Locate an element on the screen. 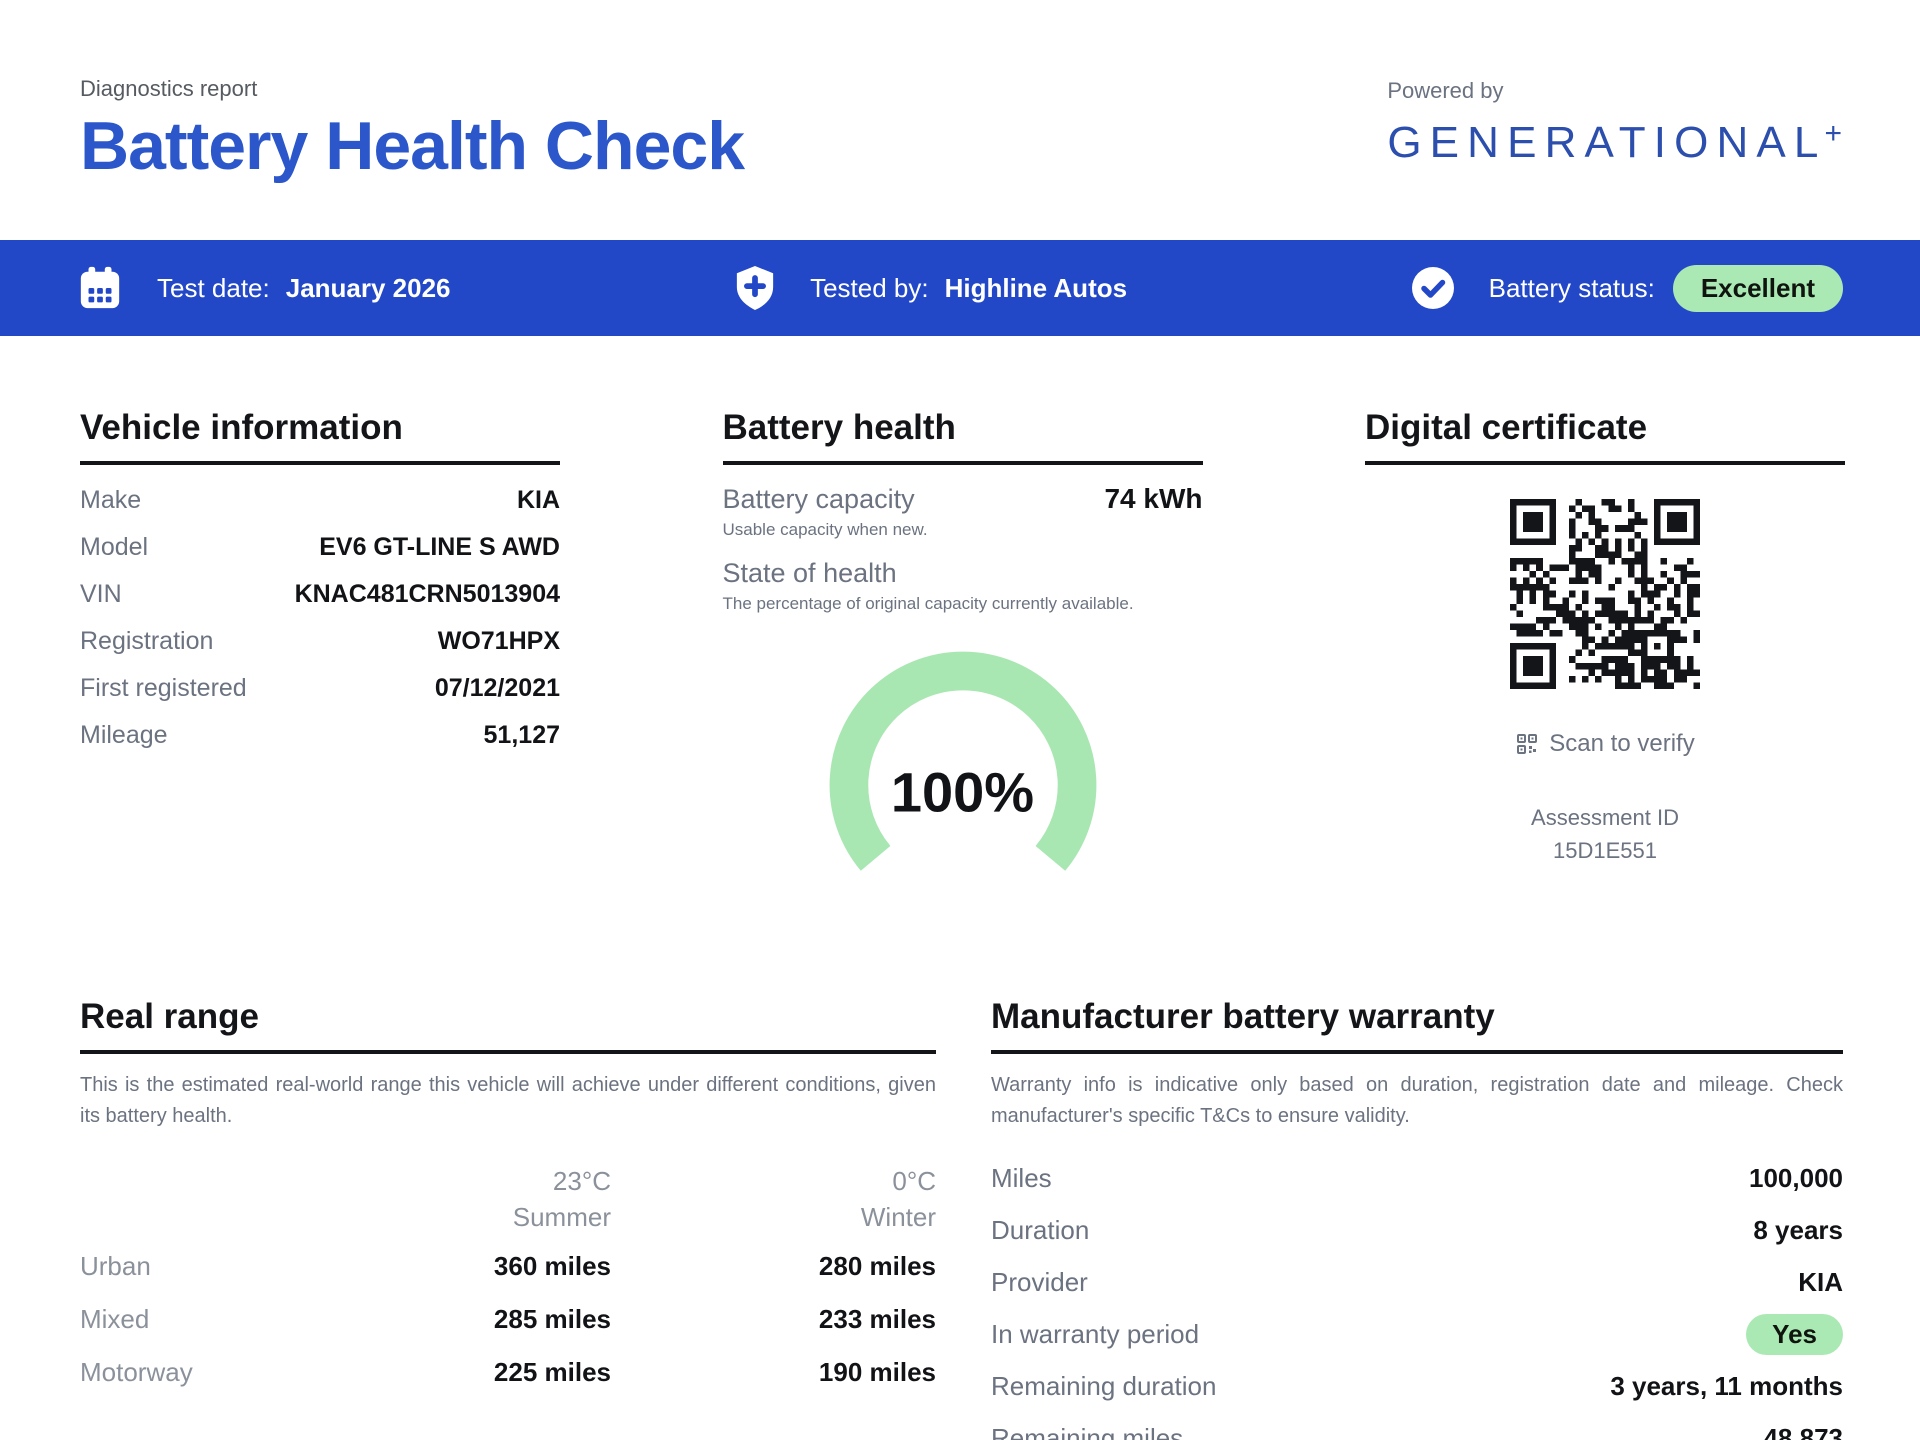 The width and height of the screenshot is (1920, 1440). table-row: Mixed 285 miles 233 miles is located at coordinates (508, 1319).